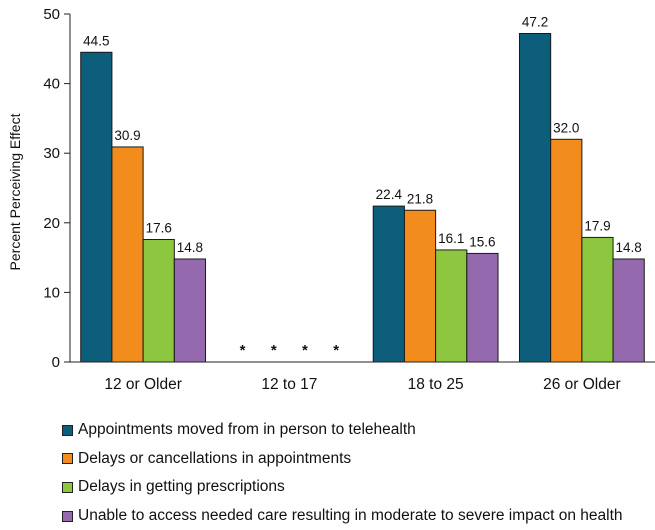 Image resolution: width=655 pixels, height=530 pixels. Describe the element at coordinates (96, 40) in the screenshot. I see `data-label: 44.5` at that location.